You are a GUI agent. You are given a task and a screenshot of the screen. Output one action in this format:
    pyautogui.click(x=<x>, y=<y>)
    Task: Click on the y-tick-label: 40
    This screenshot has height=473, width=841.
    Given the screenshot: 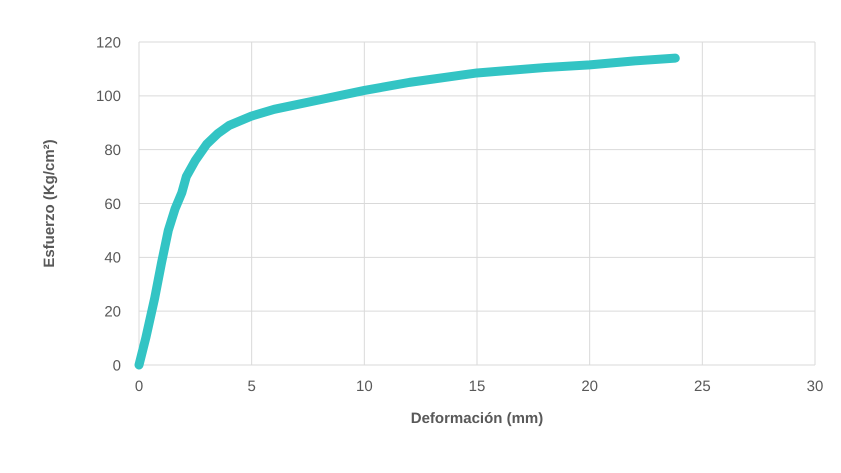 What is the action you would take?
    pyautogui.click(x=112, y=258)
    